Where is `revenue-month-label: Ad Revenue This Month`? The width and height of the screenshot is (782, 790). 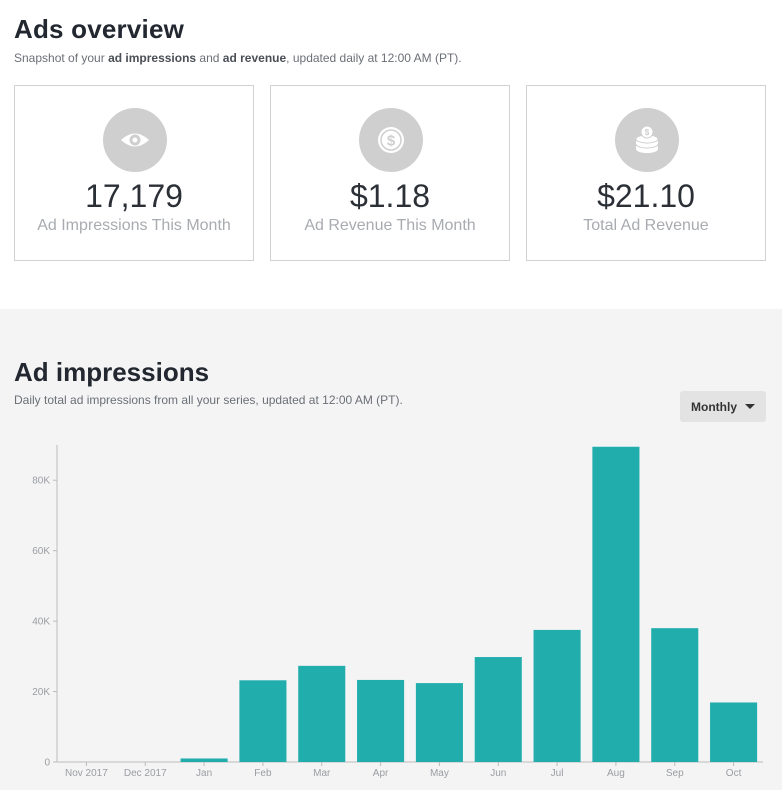
revenue-month-label: Ad Revenue This Month is located at coordinates (390, 225).